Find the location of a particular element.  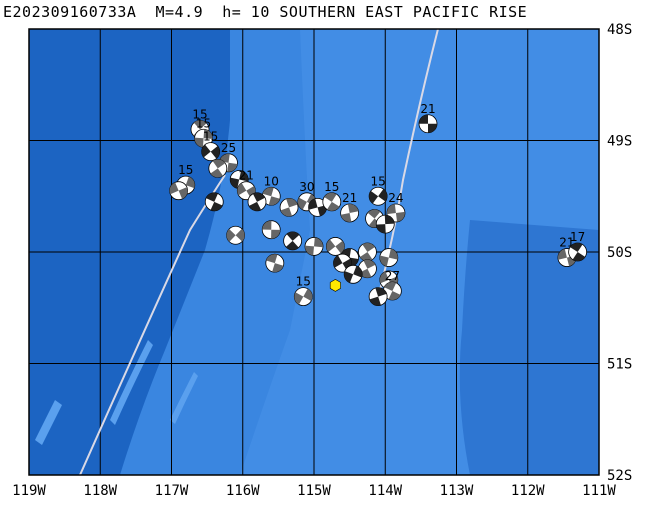

deep-ocean-east is located at coordinates (529, 347).